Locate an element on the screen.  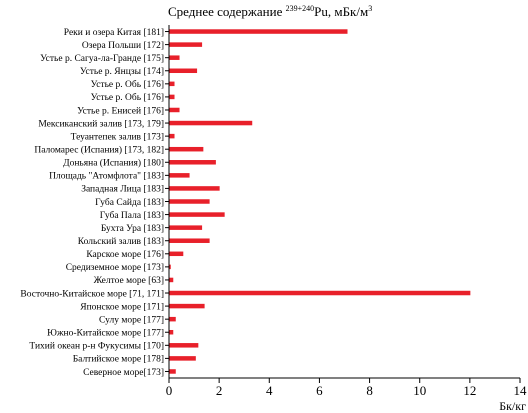
y-tick-label: Устье р. Енисей [176] is located at coordinates (120, 110).